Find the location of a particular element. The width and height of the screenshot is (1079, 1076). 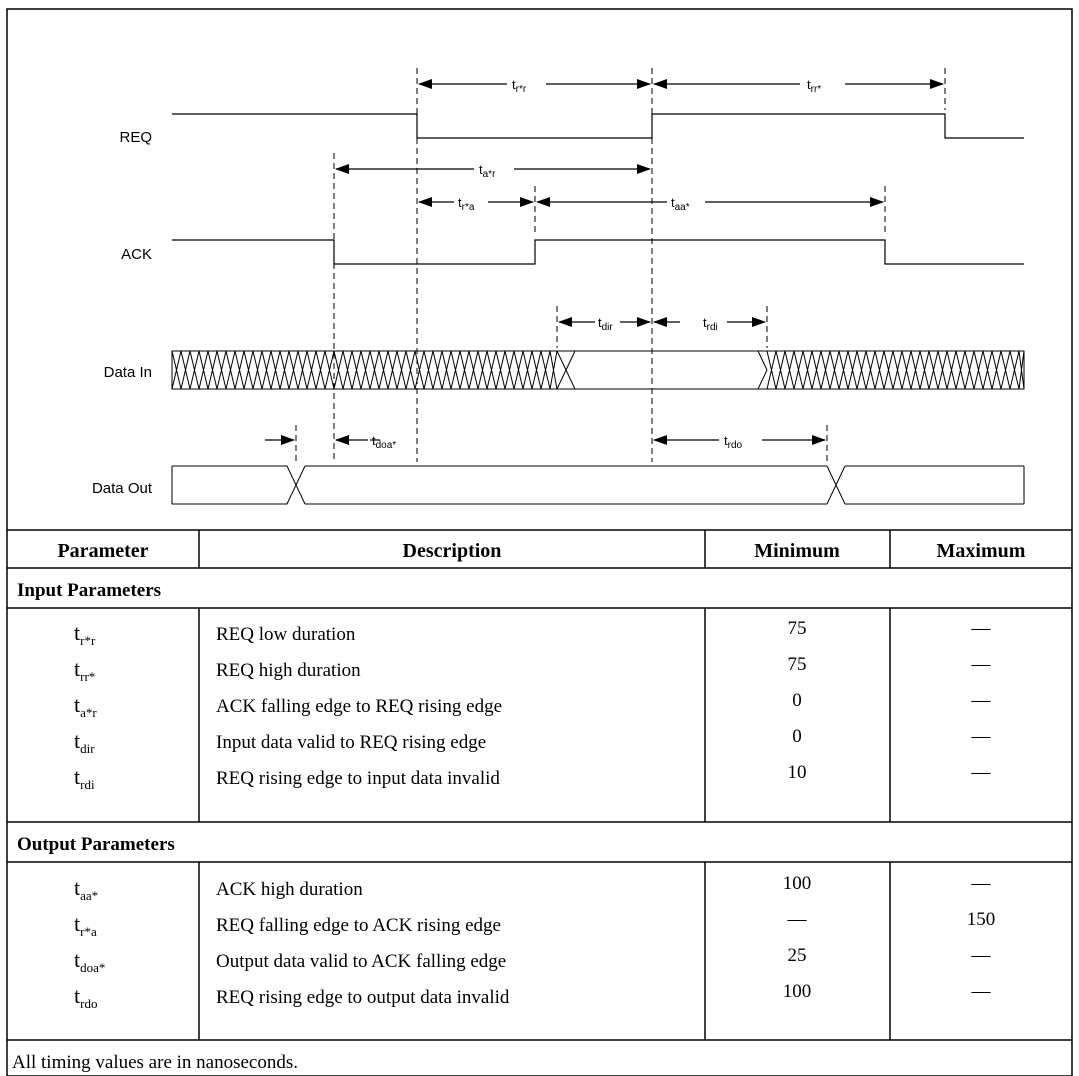

param-minimum: — is located at coordinates (797, 919).